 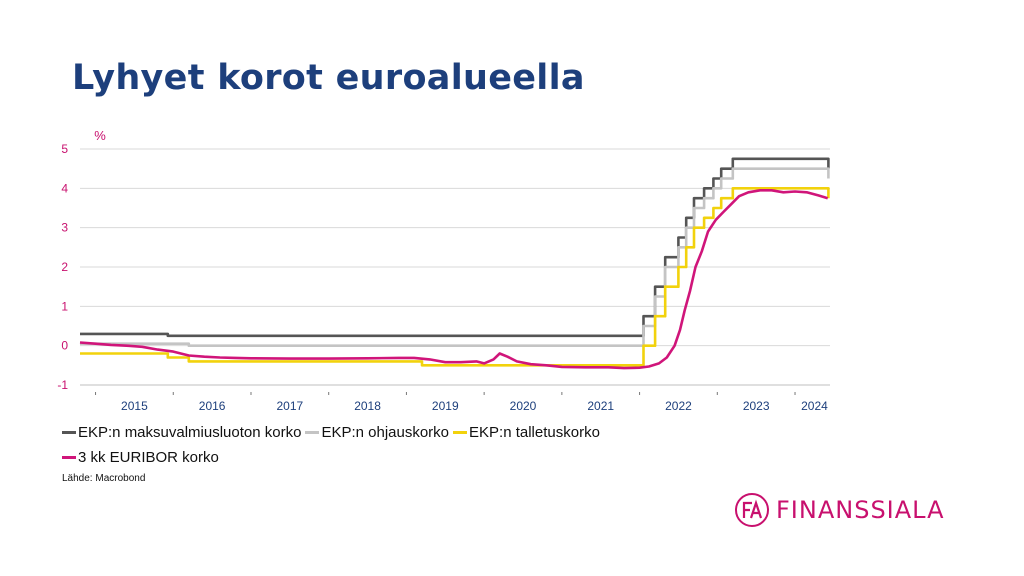 I want to click on x-tick-label: 2020, so click(x=523, y=406).